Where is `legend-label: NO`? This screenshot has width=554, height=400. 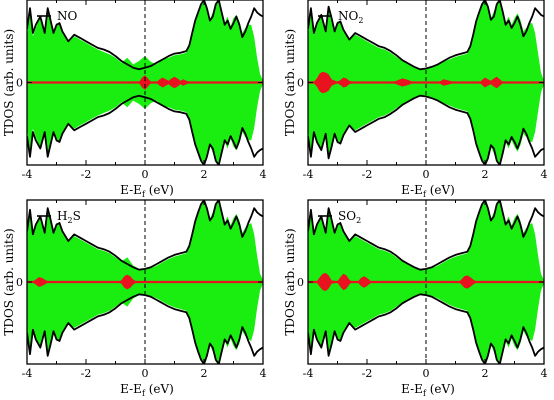
legend-label: NO is located at coordinates (67, 16).